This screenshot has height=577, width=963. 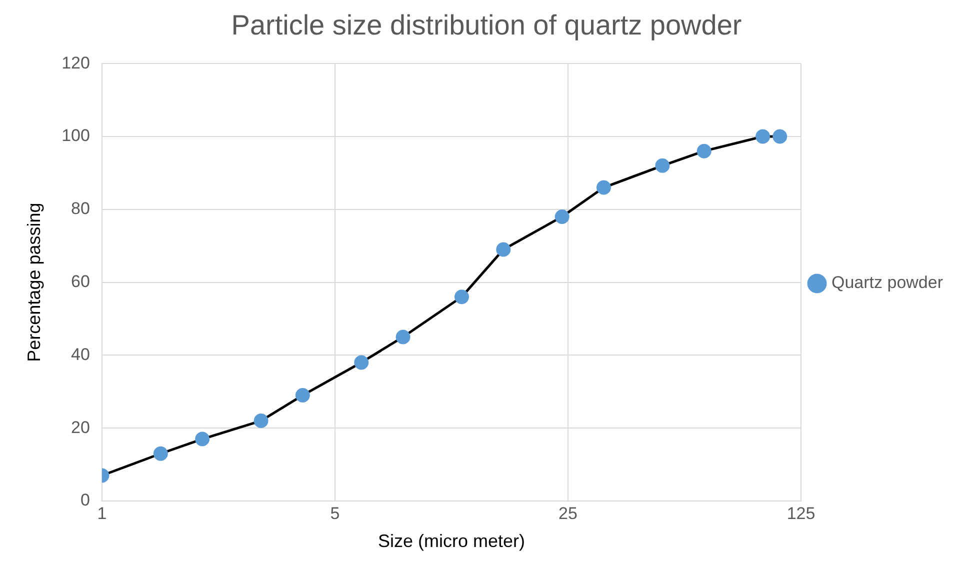 I want to click on y-tick-label: 80, so click(x=80, y=208).